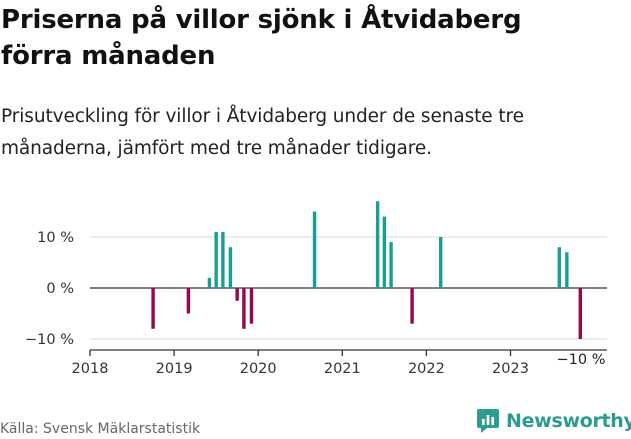 This screenshot has width=631, height=439. What do you see at coordinates (100, 429) in the screenshot?
I see `source-note: Källa: Svensk Mäklarstatistik` at bounding box center [100, 429].